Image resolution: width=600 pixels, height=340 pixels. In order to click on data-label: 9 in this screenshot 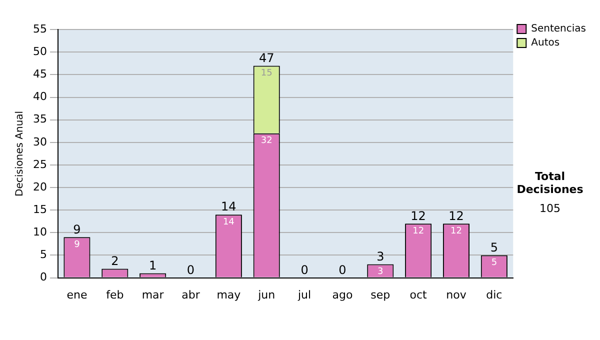, I will do `click(77, 245)`.